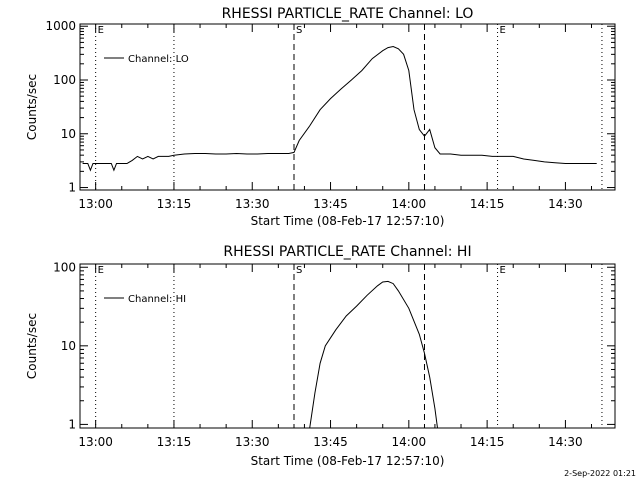 The width and height of the screenshot is (640, 480). I want to click on hi-x-tick-label: 14:15, so click(487, 442).